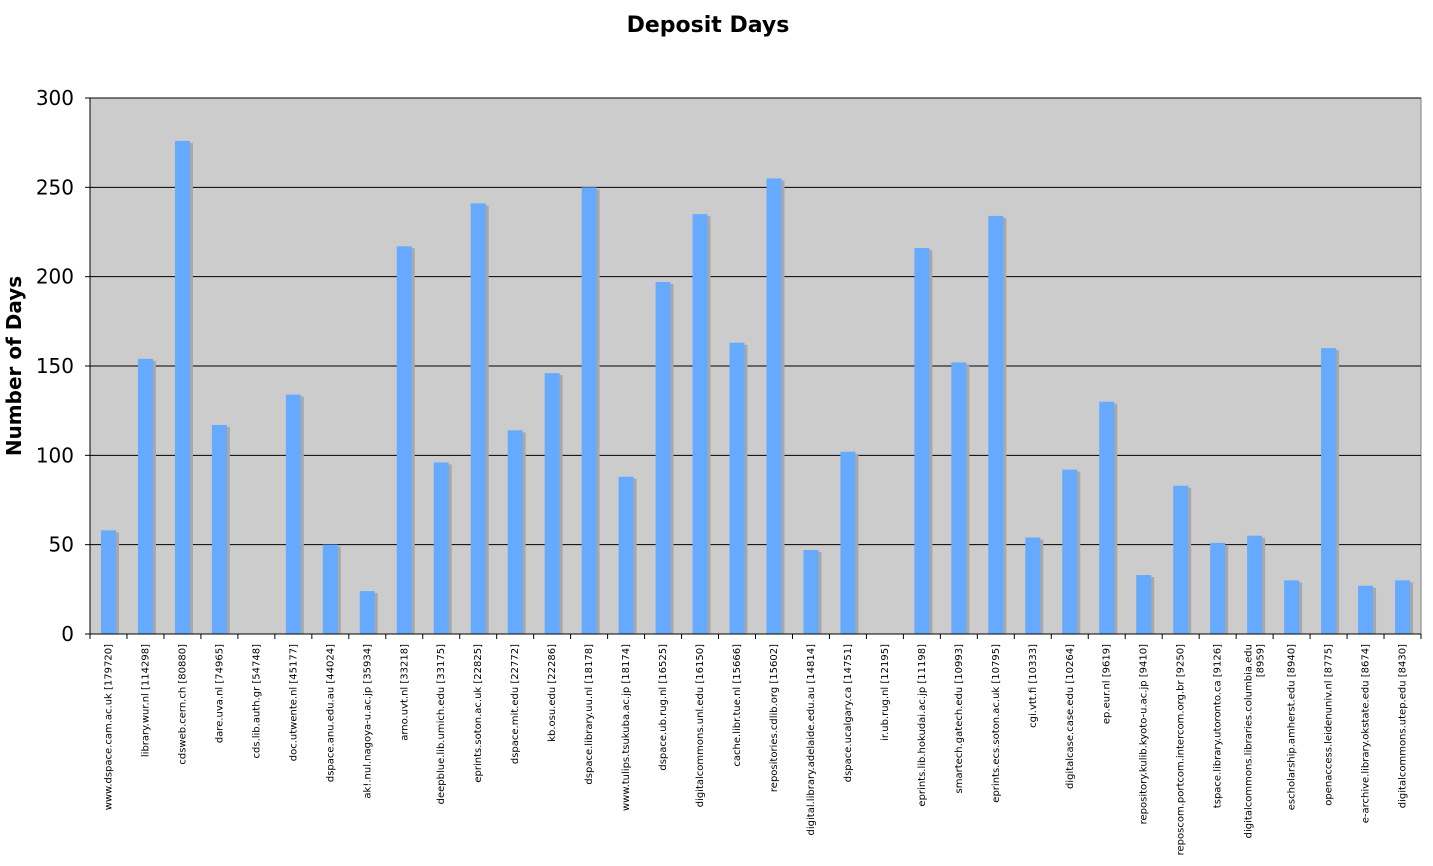 This screenshot has width=1433, height=866. Describe the element at coordinates (14, 366) in the screenshot. I see `y-axis-label: Number of Days` at that location.